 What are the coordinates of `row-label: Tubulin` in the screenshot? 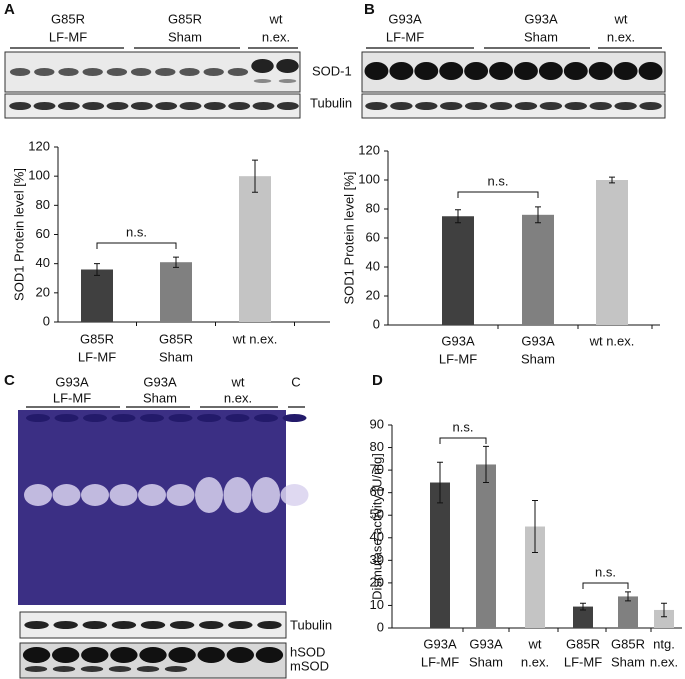 It's located at (331, 102).